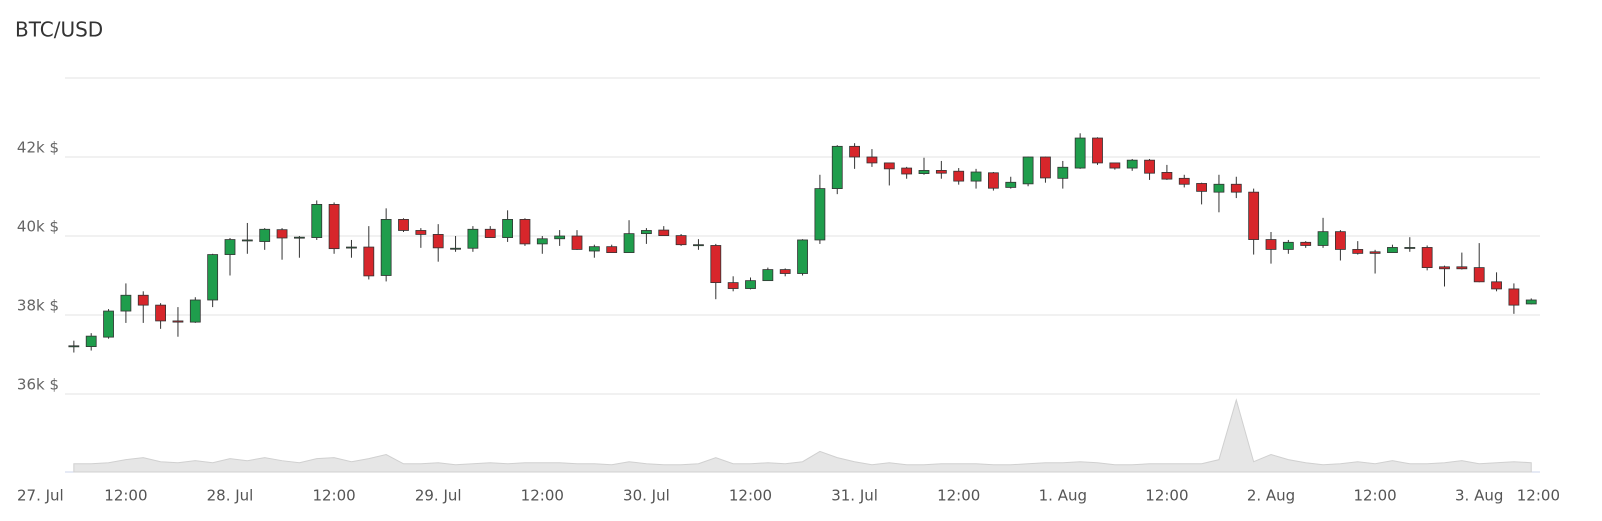 This screenshot has height=521, width=1602. I want to click on y-tick-label: 38k $, so click(38, 306).